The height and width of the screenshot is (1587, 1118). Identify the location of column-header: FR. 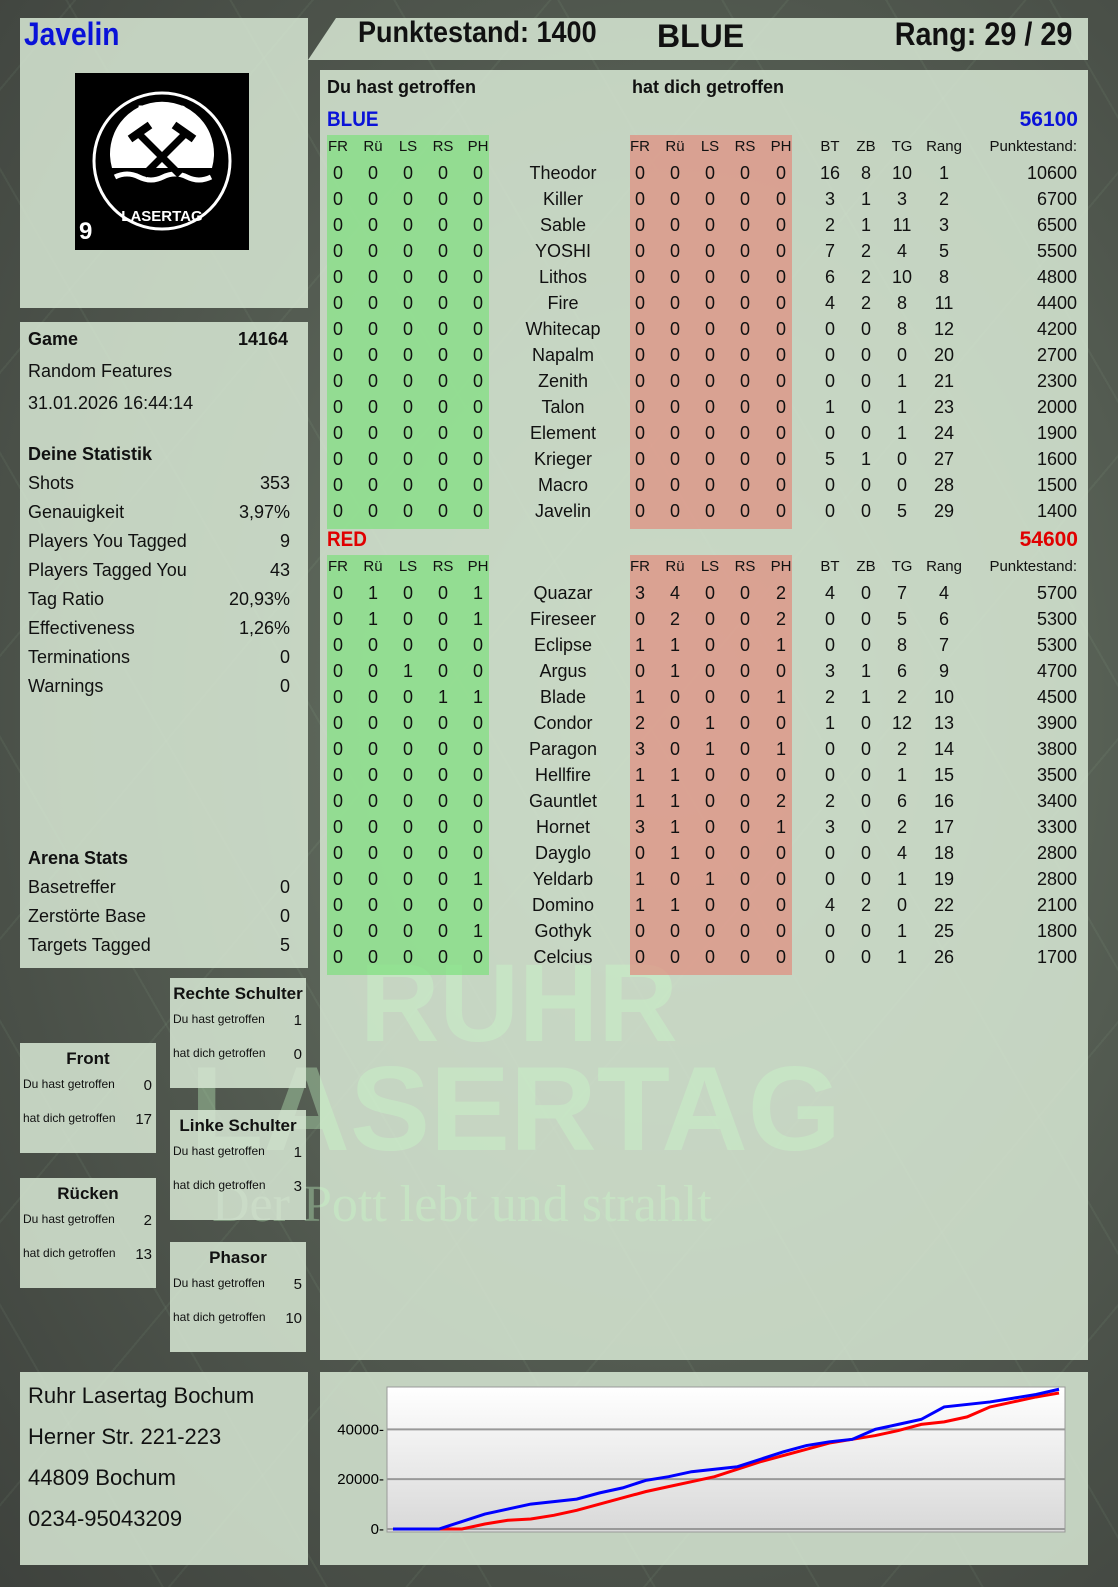
(640, 146).